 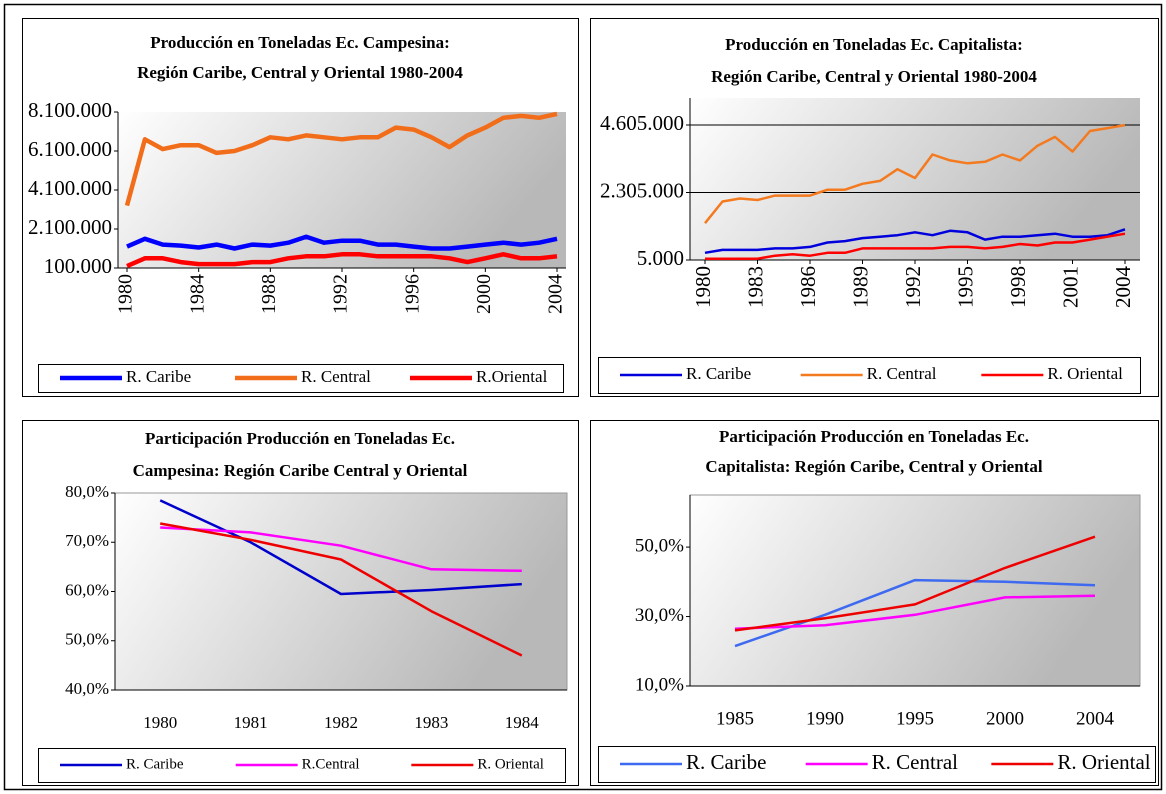 I want to click on x-tick-label: 2001, so click(x=1070, y=287).